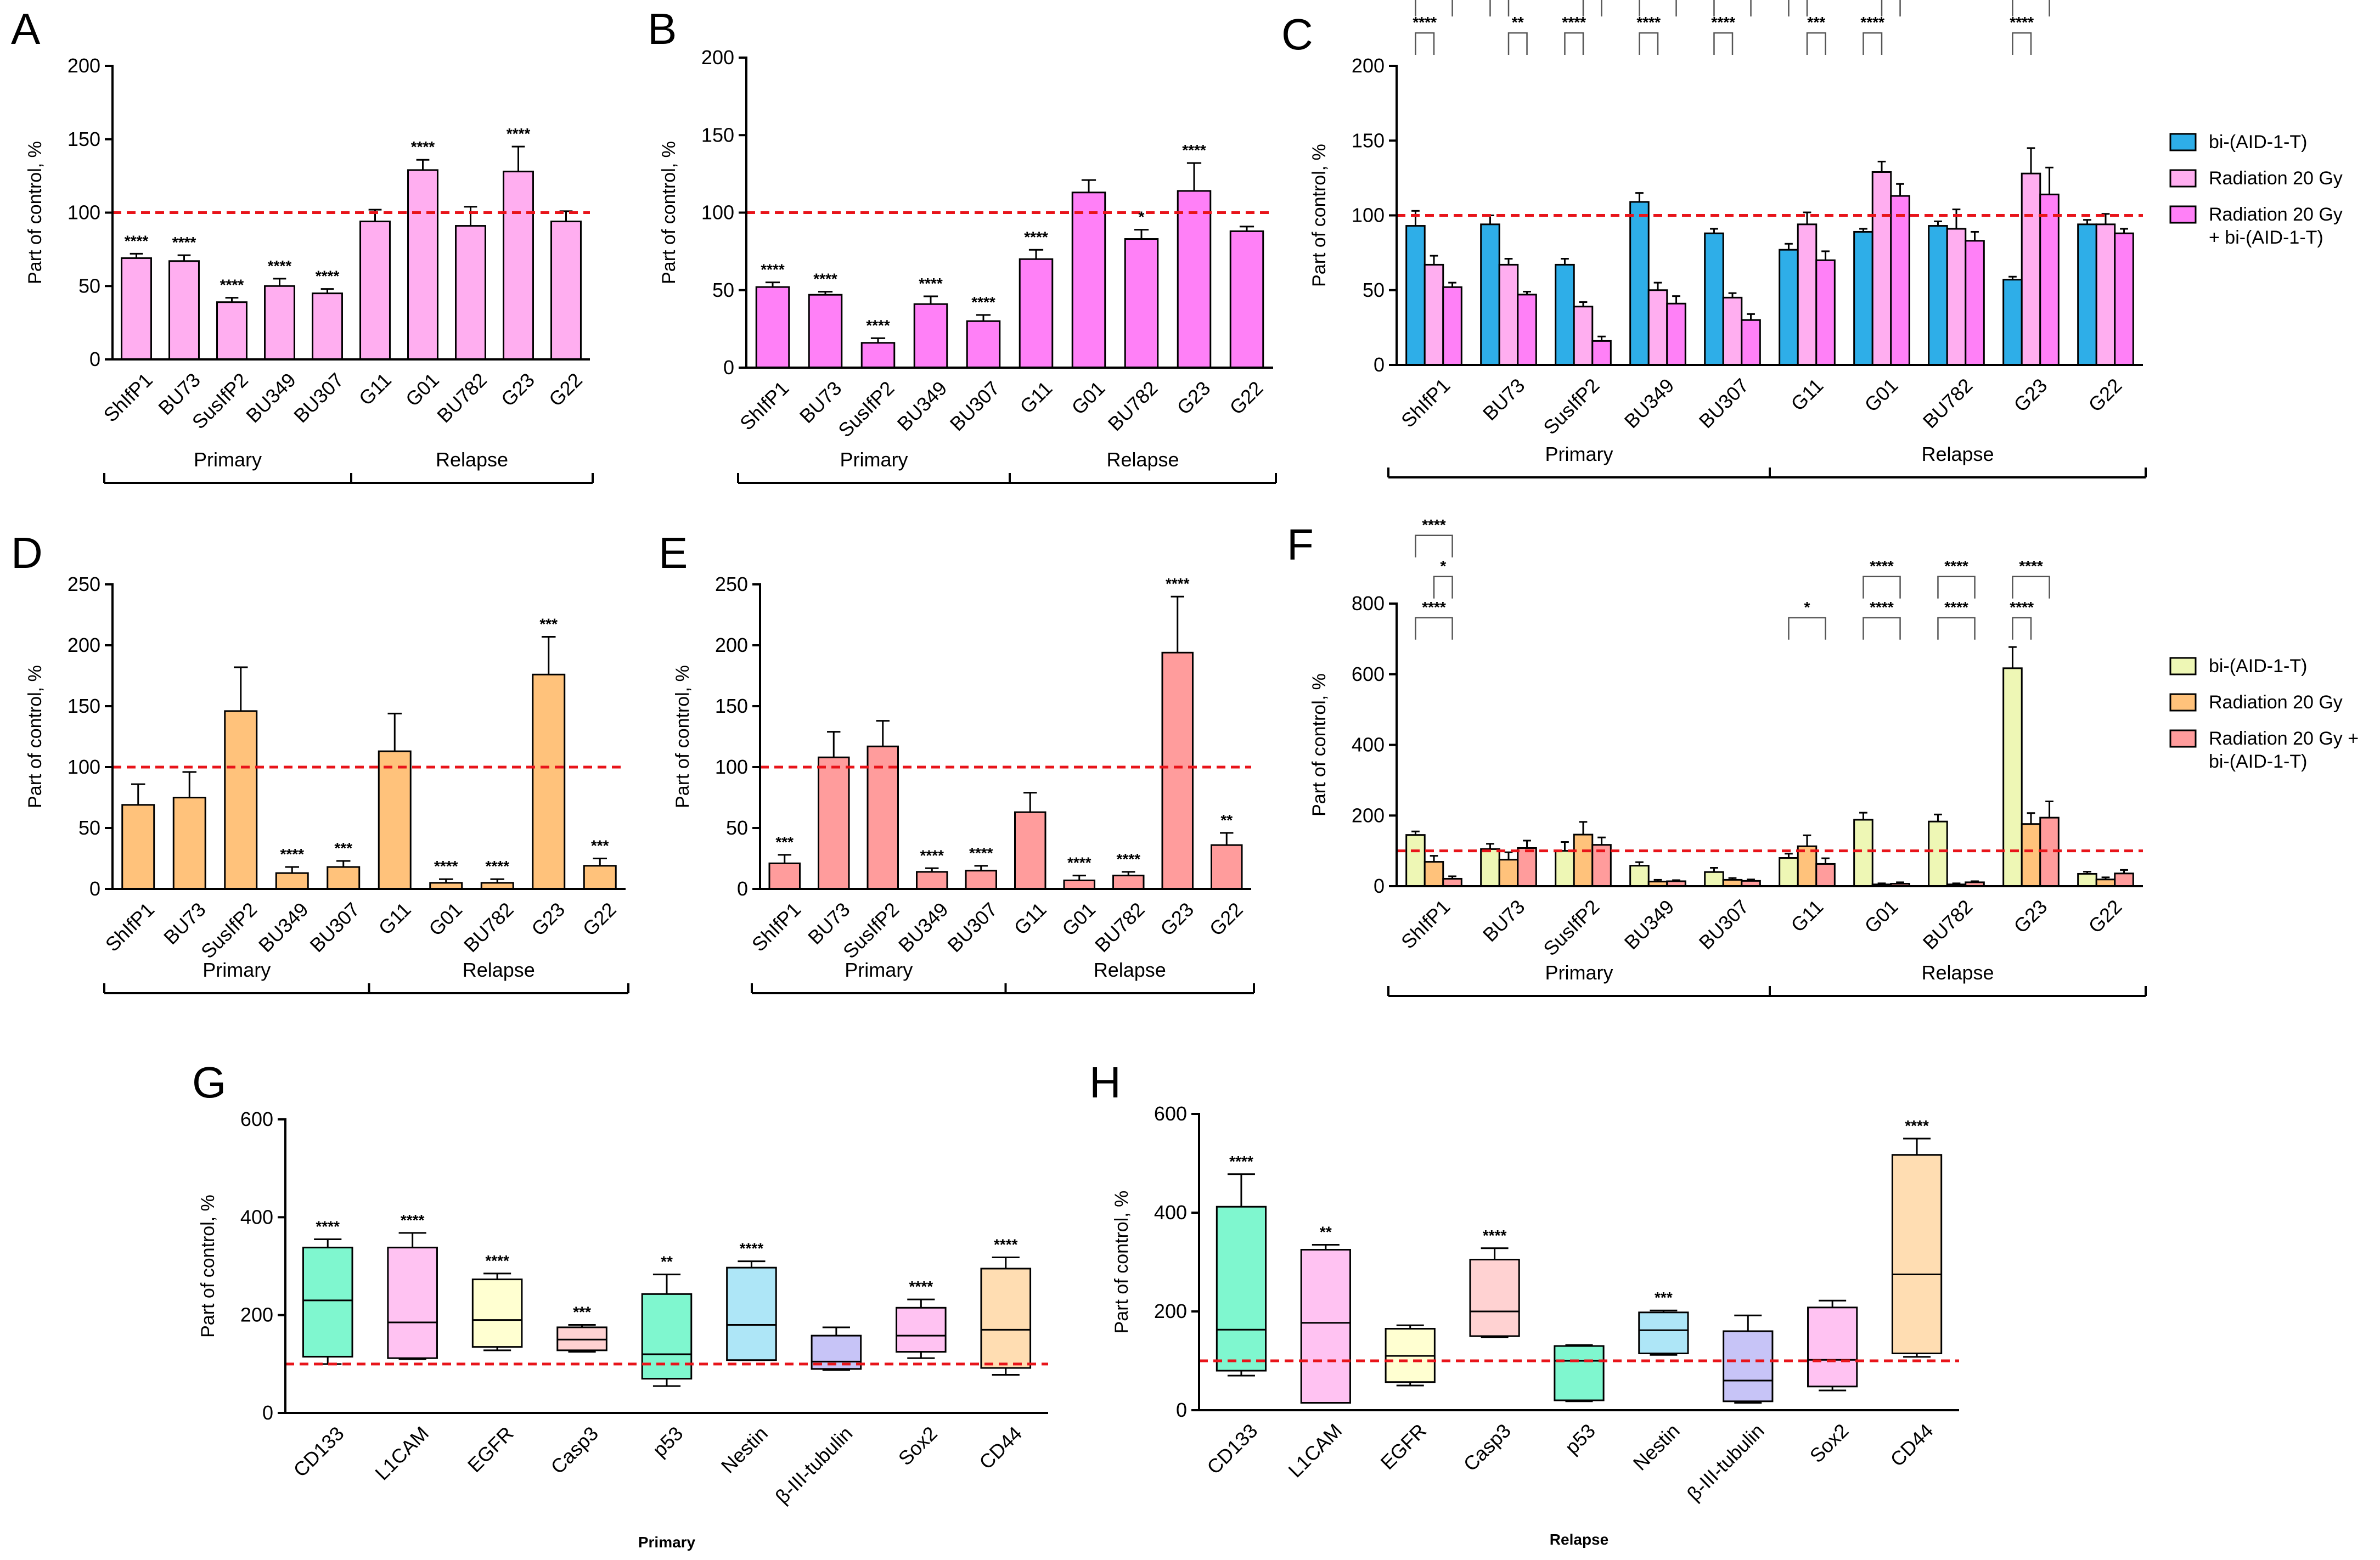  I want to click on panel-c-xtick-label: BU73, so click(1503, 400).